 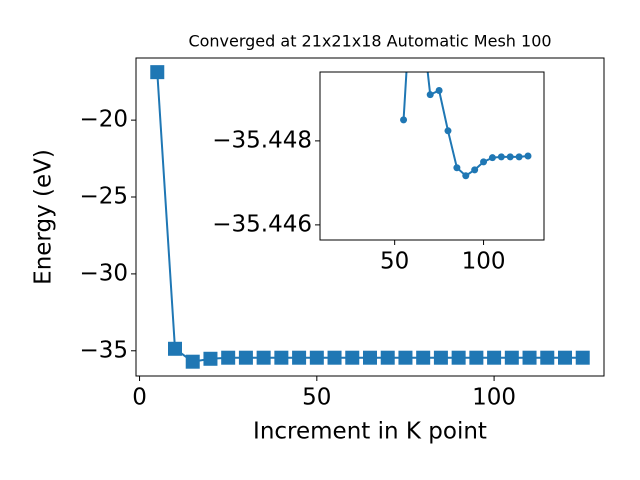 I want to click on y-axis-label: Energy (eV), so click(x=44, y=217).